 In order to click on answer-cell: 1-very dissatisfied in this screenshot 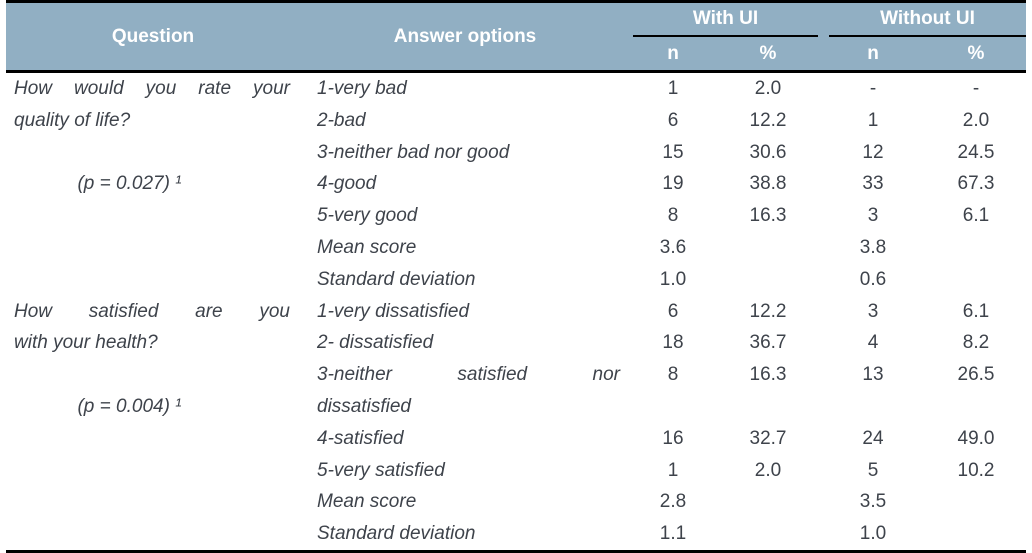, I will do `click(393, 311)`.